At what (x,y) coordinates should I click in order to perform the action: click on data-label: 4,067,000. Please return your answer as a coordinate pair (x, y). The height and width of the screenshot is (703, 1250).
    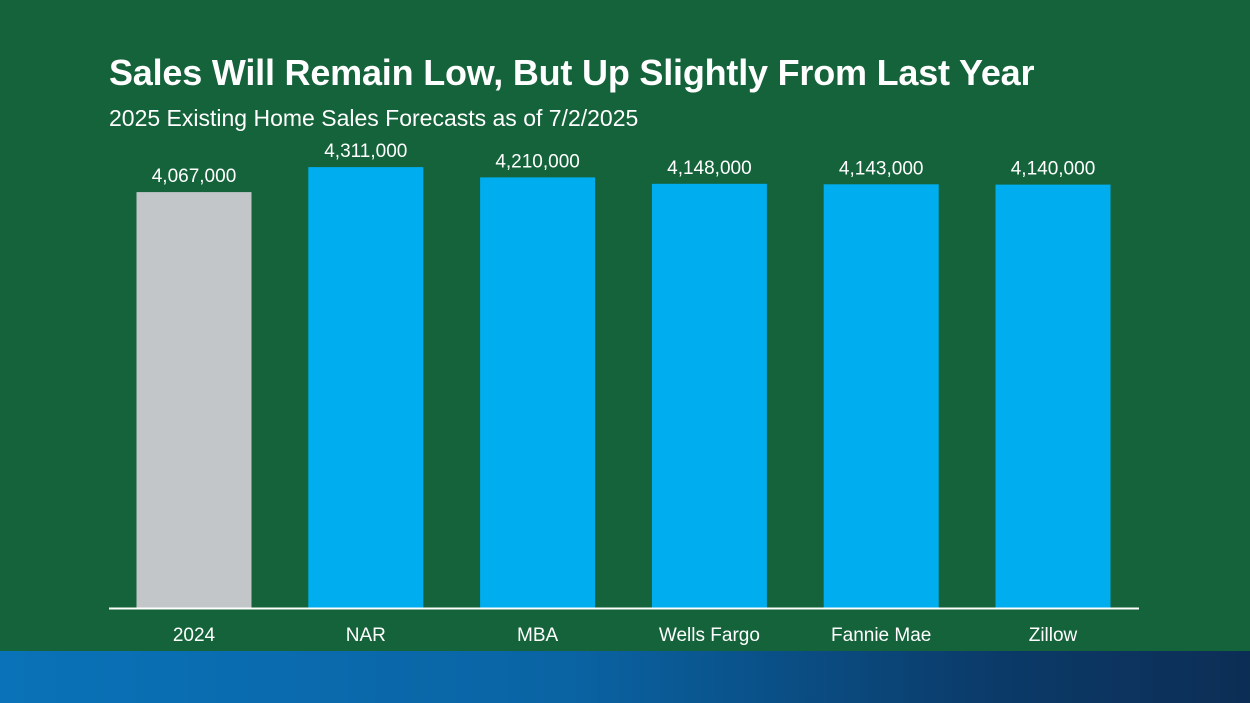
    Looking at the image, I should click on (194, 176).